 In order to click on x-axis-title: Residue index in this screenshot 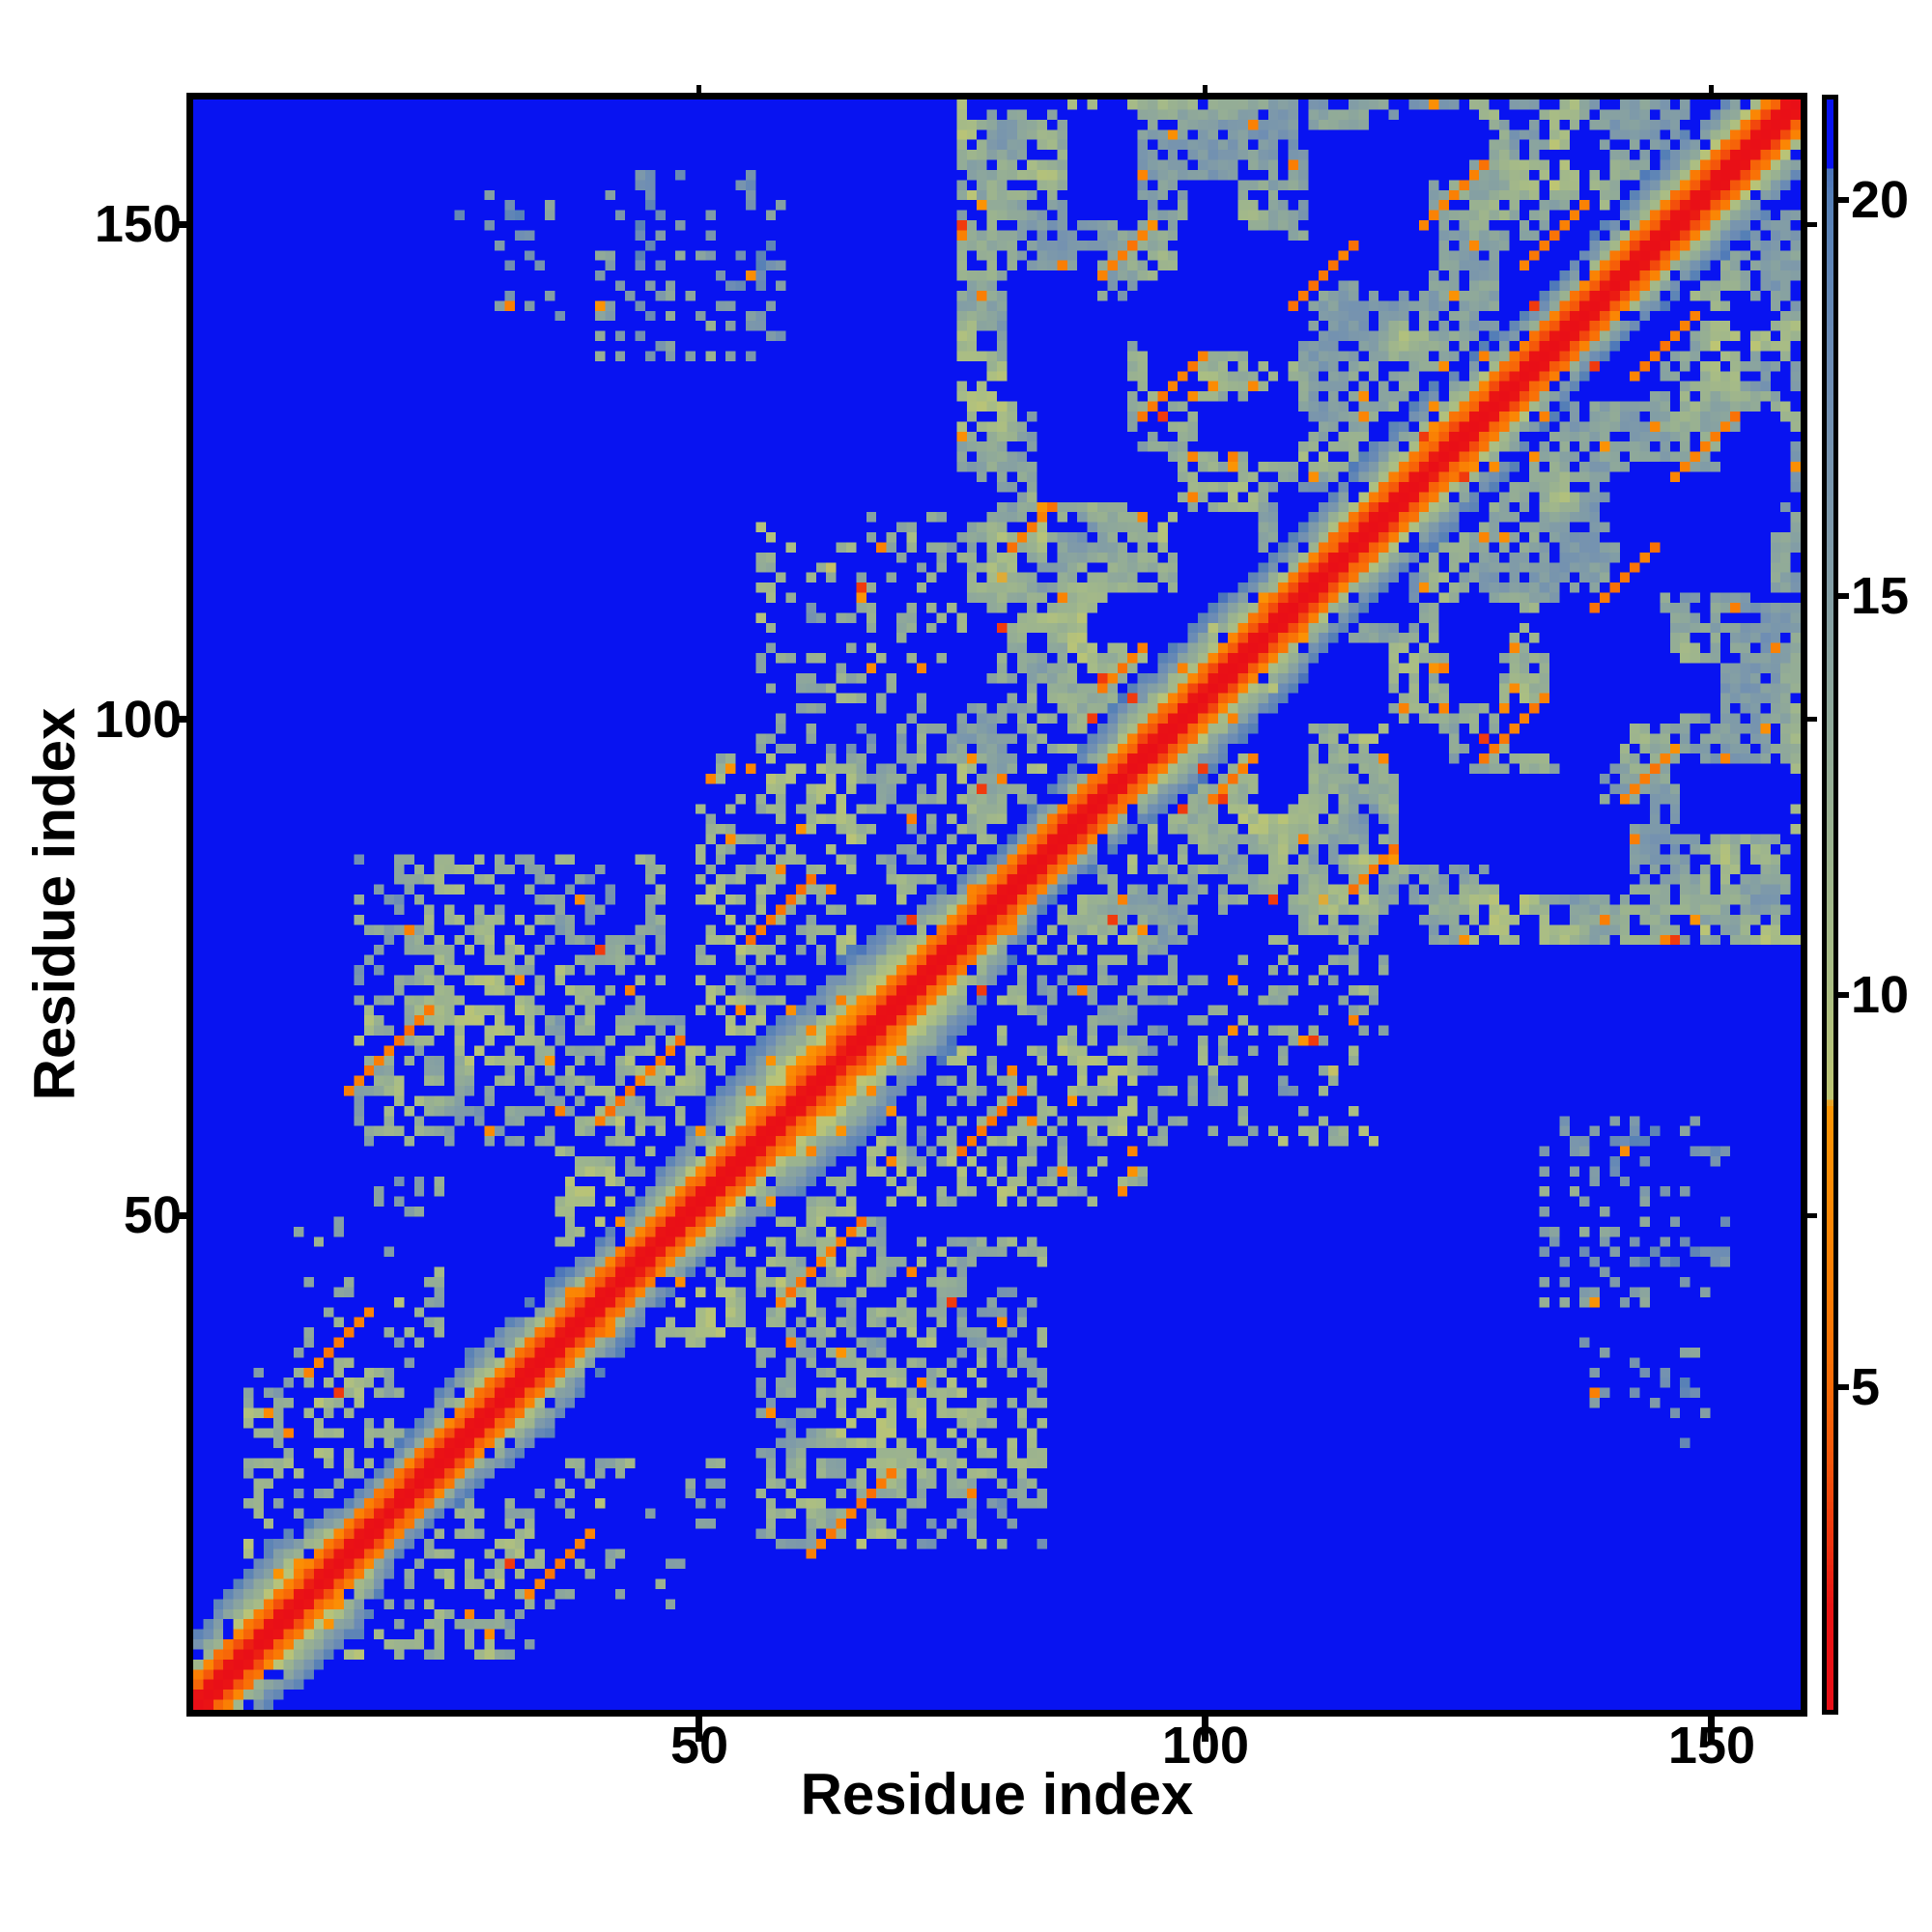, I will do `click(997, 1794)`.